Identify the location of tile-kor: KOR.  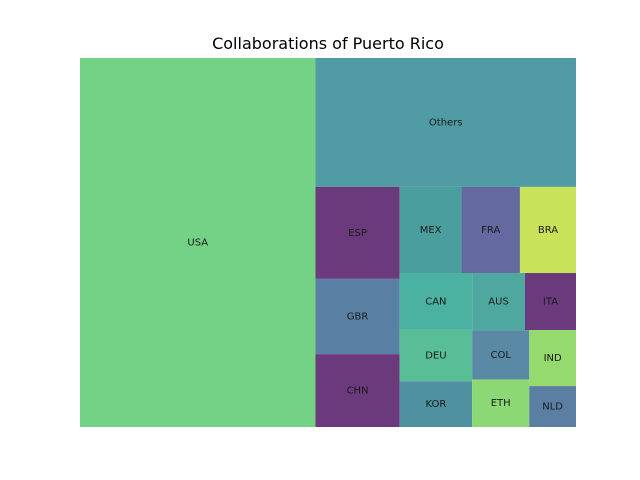
(436, 404).